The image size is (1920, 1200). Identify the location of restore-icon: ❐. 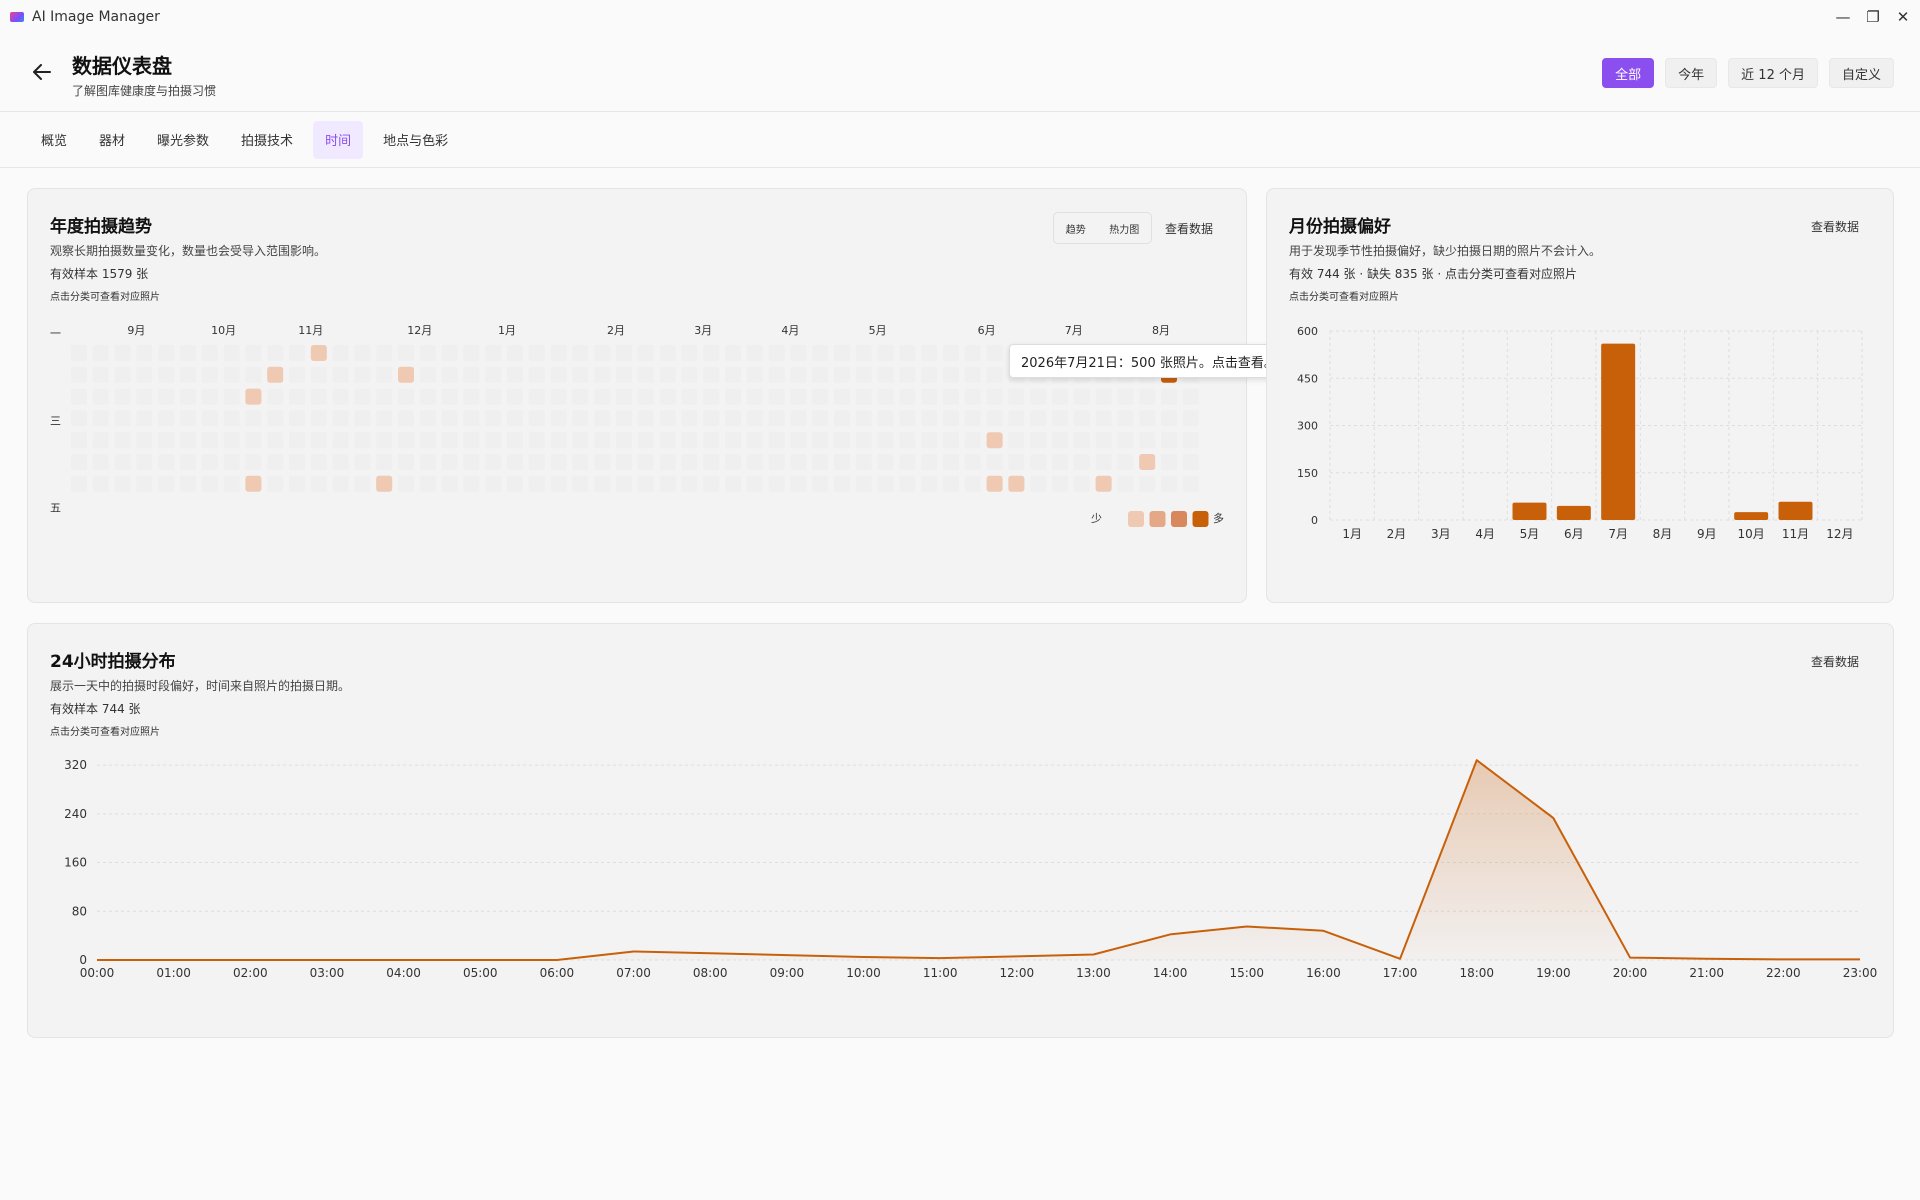
(1873, 17).